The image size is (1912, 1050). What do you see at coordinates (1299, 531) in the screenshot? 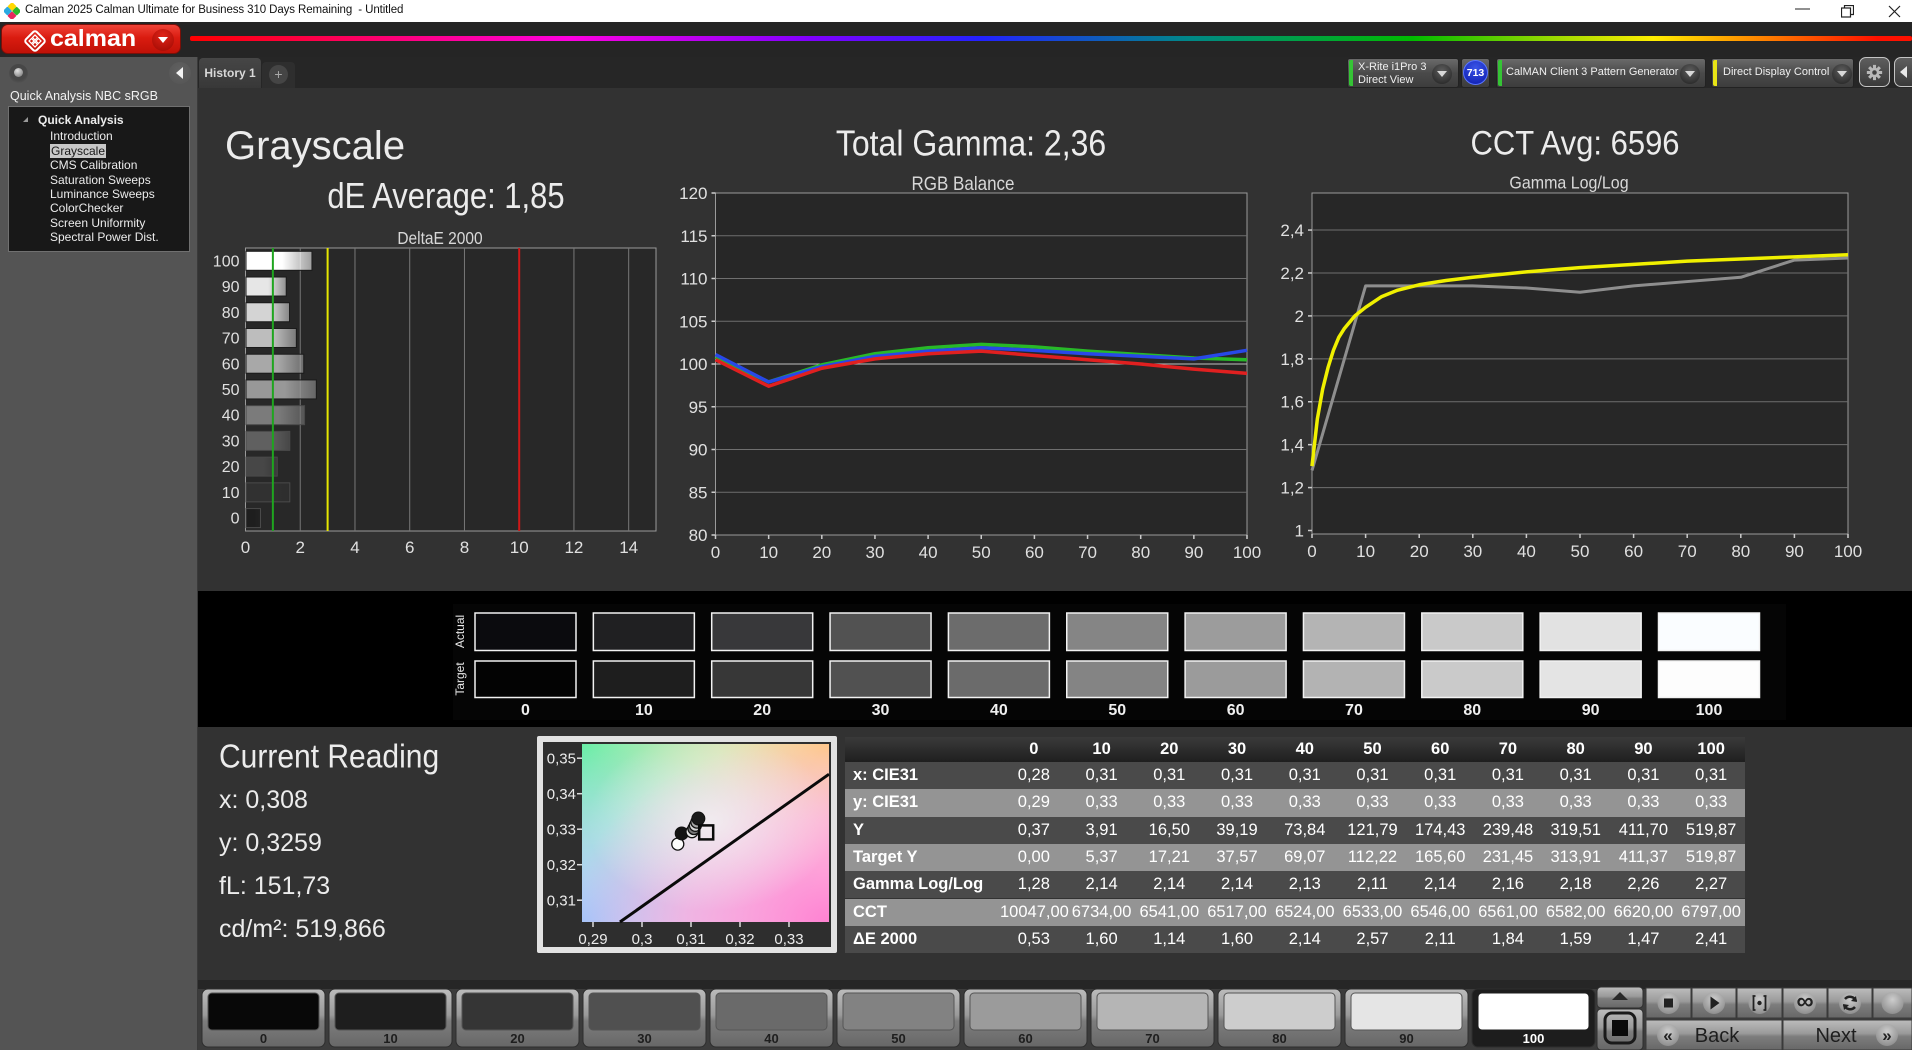
I see `svg-text: 1` at bounding box center [1299, 531].